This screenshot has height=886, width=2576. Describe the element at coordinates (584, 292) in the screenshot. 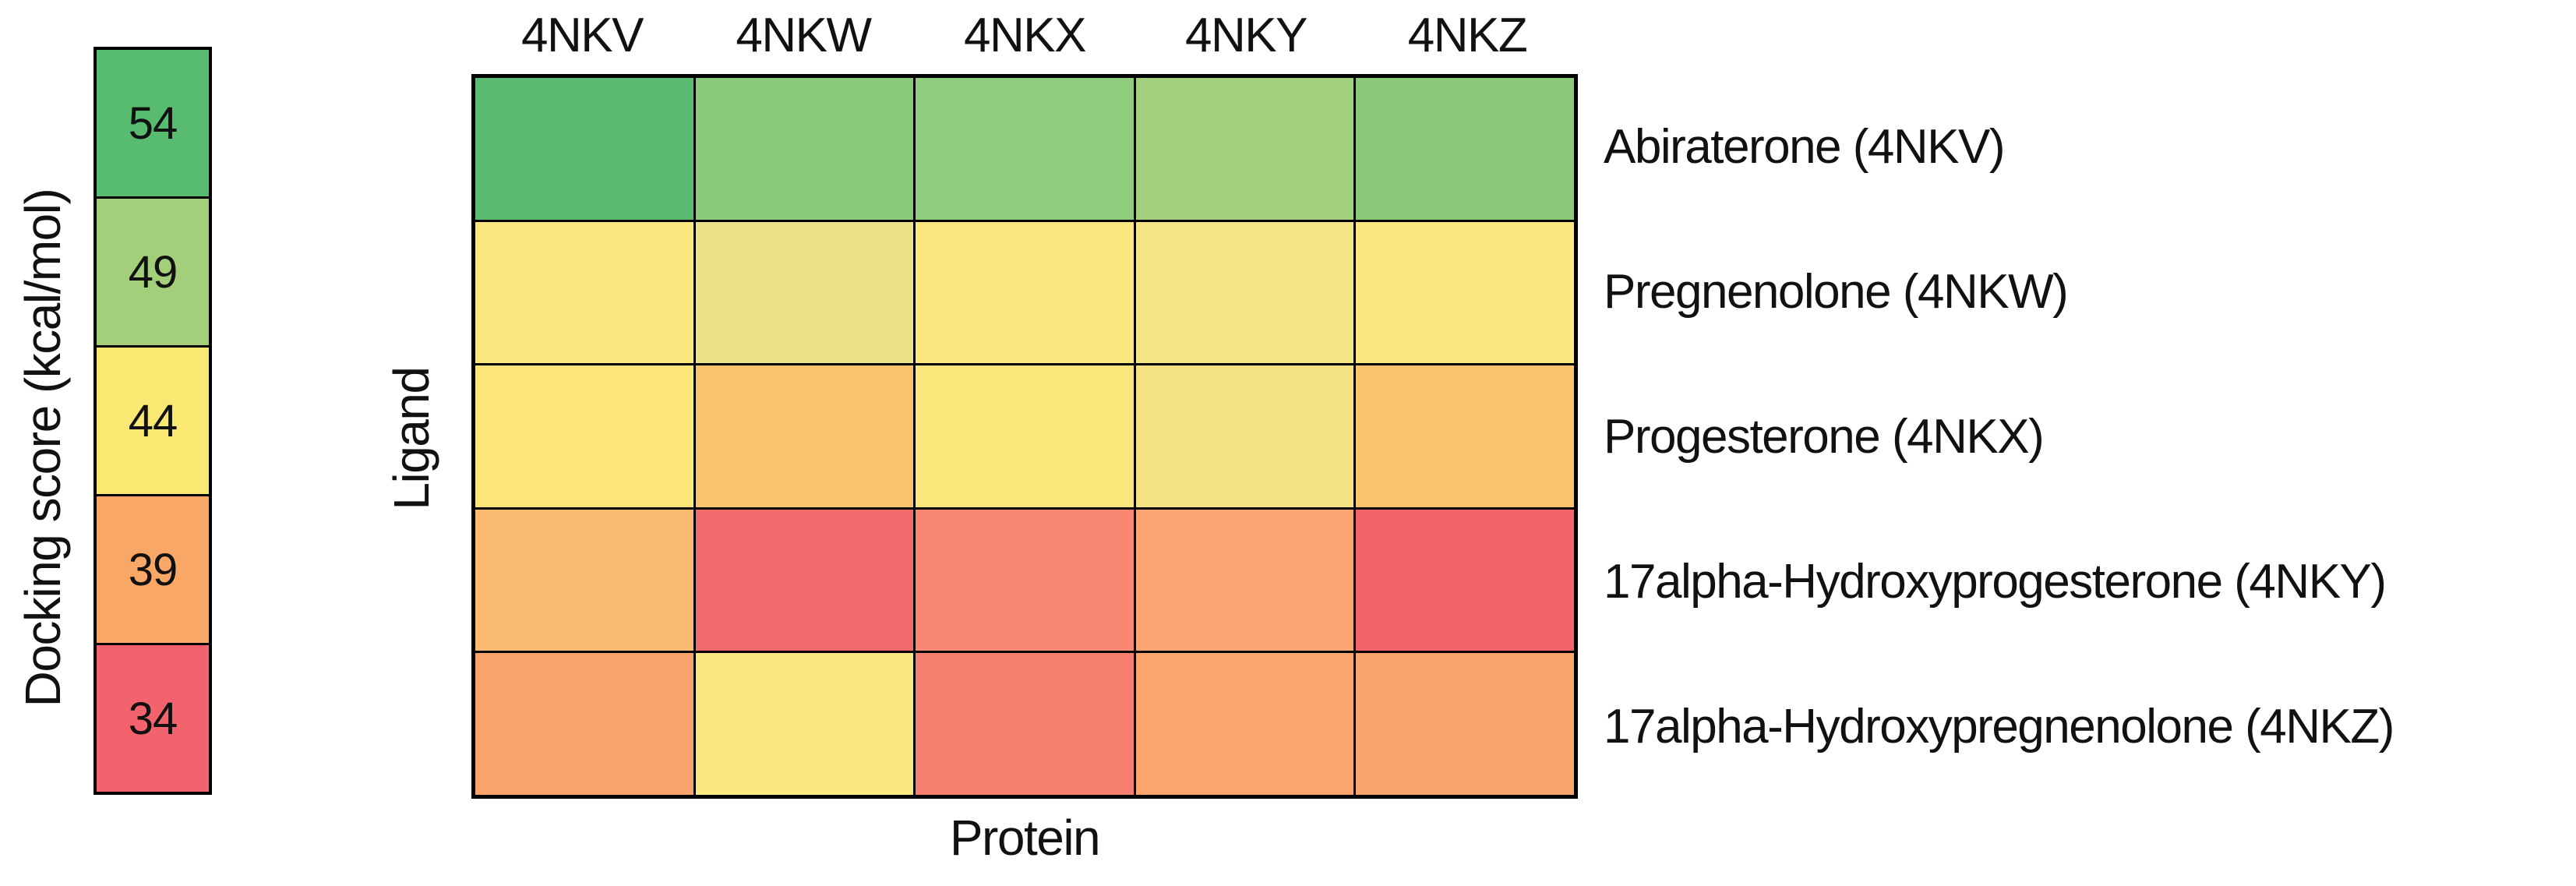

I see `heatmap-cell-4nkv-row2` at that location.